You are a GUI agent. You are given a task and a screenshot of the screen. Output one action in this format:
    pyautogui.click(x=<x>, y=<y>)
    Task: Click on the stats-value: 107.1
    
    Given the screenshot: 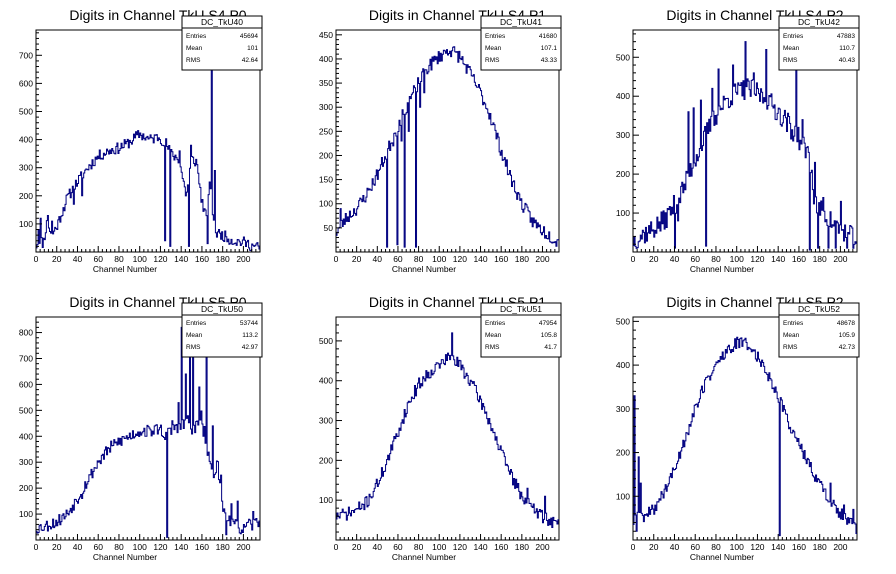 What is the action you would take?
    pyautogui.click(x=549, y=48)
    